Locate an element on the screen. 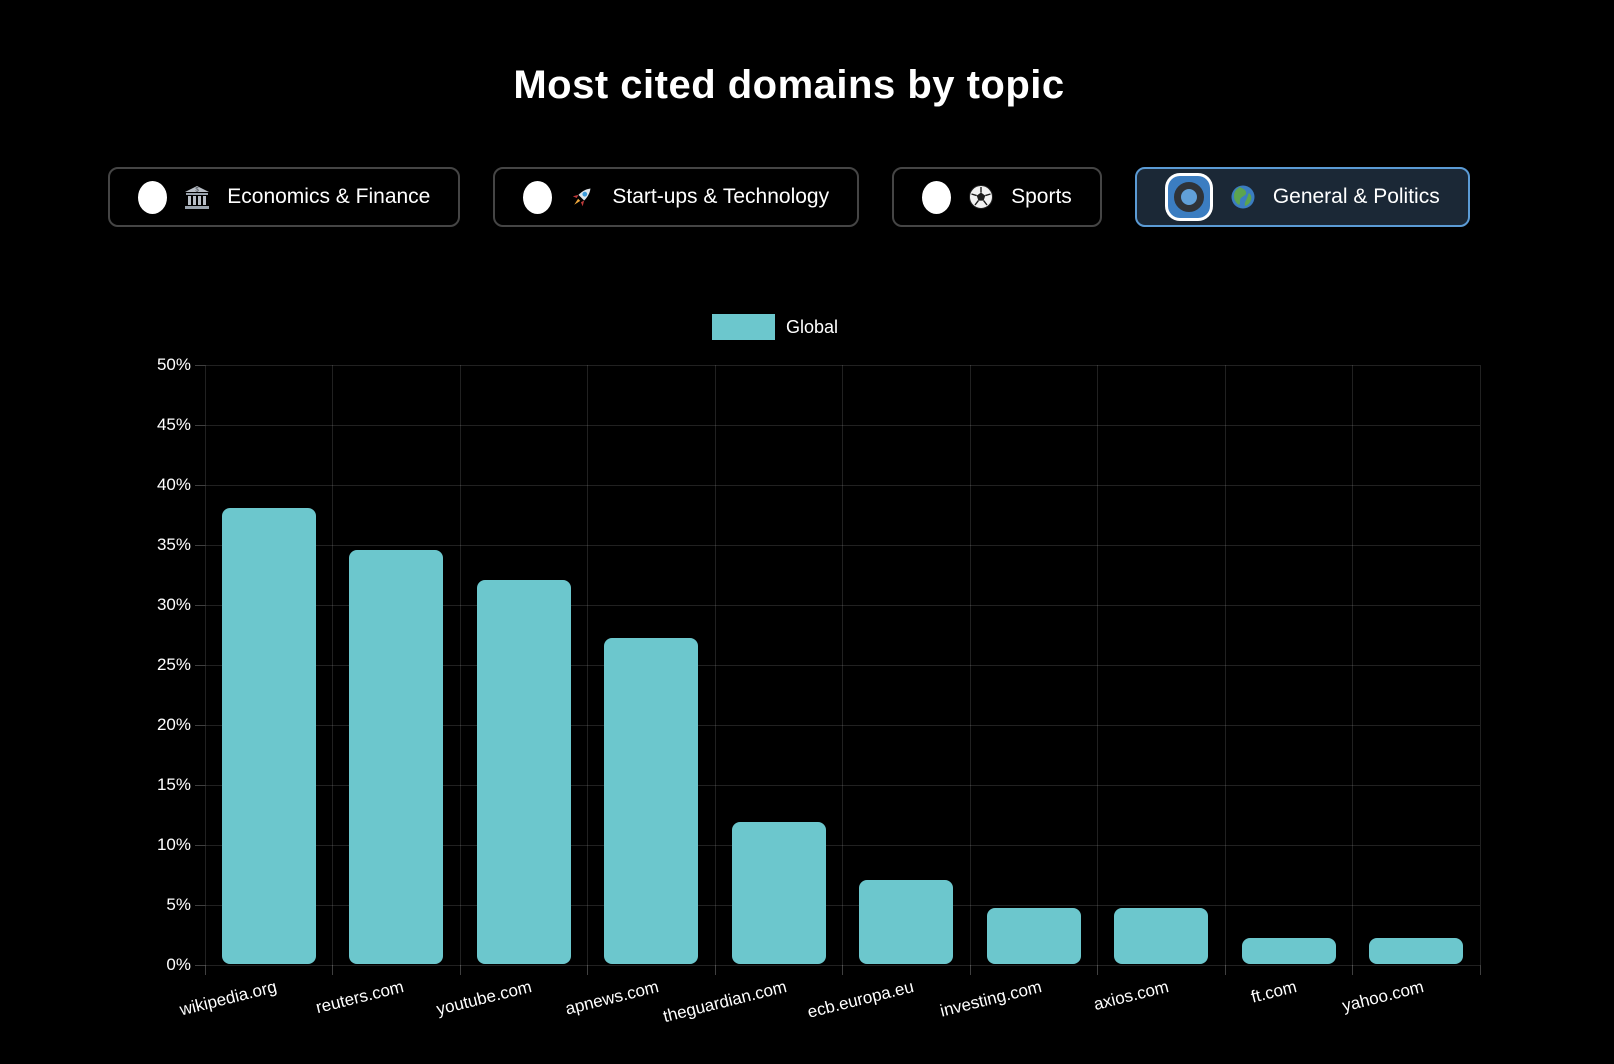 The width and height of the screenshot is (1614, 1064). bar-apnews-com is located at coordinates (651, 800).